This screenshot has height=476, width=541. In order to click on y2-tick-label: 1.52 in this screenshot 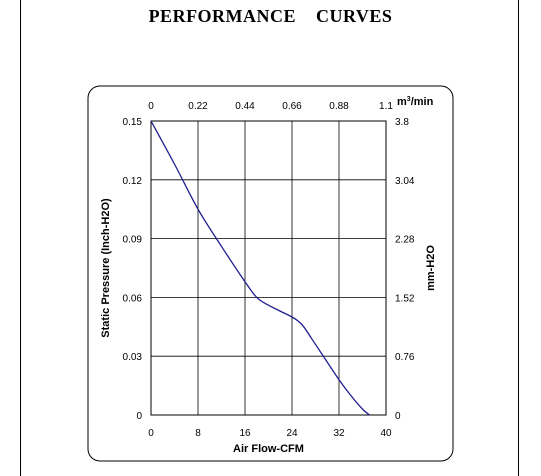, I will do `click(405, 298)`.